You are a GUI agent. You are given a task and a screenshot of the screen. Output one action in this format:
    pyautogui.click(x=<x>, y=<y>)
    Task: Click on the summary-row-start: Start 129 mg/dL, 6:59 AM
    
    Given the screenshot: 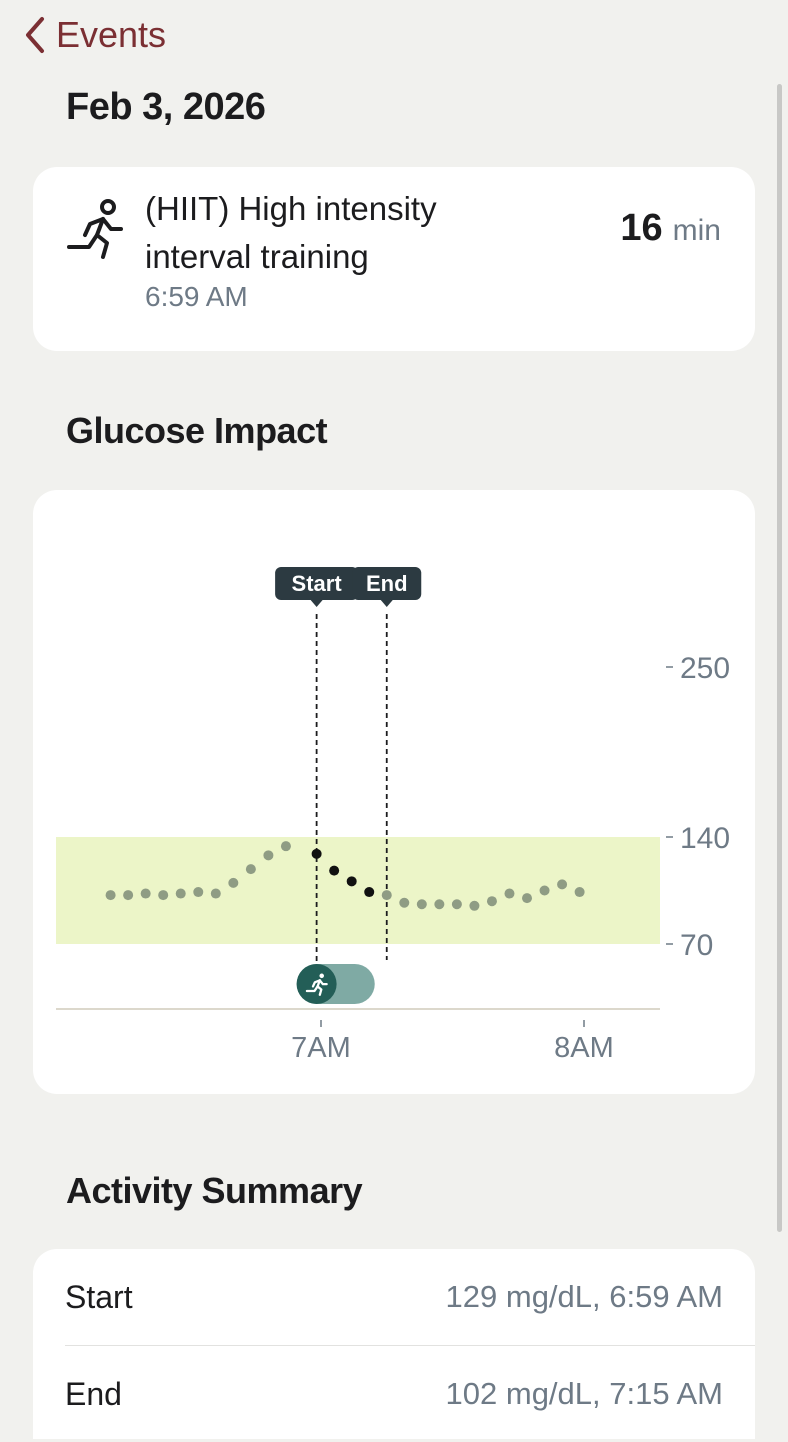 What is the action you would take?
    pyautogui.click(x=394, y=1297)
    